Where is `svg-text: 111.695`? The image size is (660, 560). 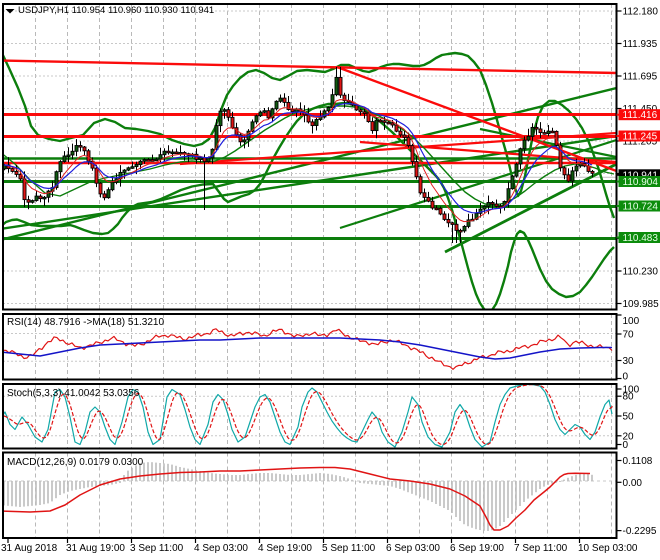
svg-text: 111.695 is located at coordinates (640, 77).